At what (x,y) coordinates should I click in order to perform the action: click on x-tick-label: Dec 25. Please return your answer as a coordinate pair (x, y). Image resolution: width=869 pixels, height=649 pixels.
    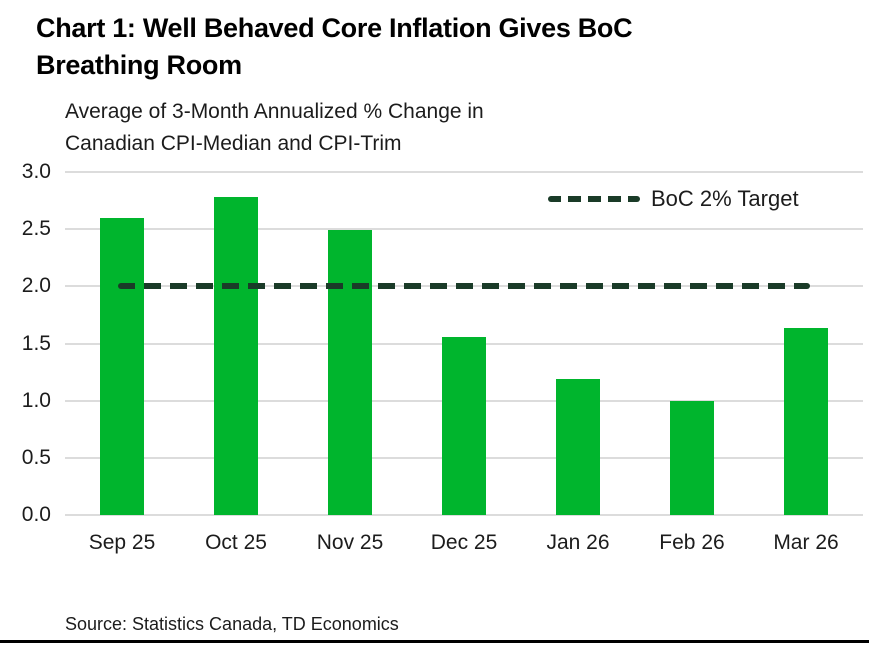
    Looking at the image, I should click on (464, 542).